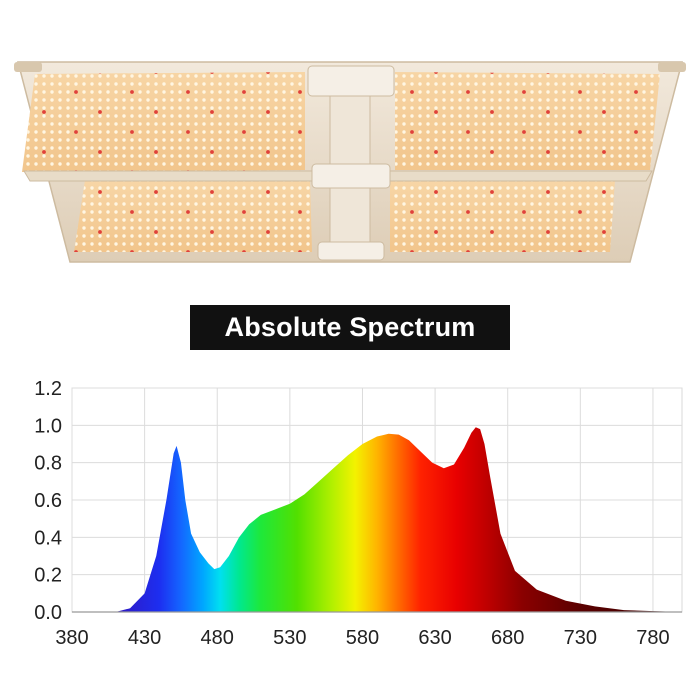 Image resolution: width=700 pixels, height=700 pixels. What do you see at coordinates (48, 426) in the screenshot?
I see `y-tick-label: 1.0` at bounding box center [48, 426].